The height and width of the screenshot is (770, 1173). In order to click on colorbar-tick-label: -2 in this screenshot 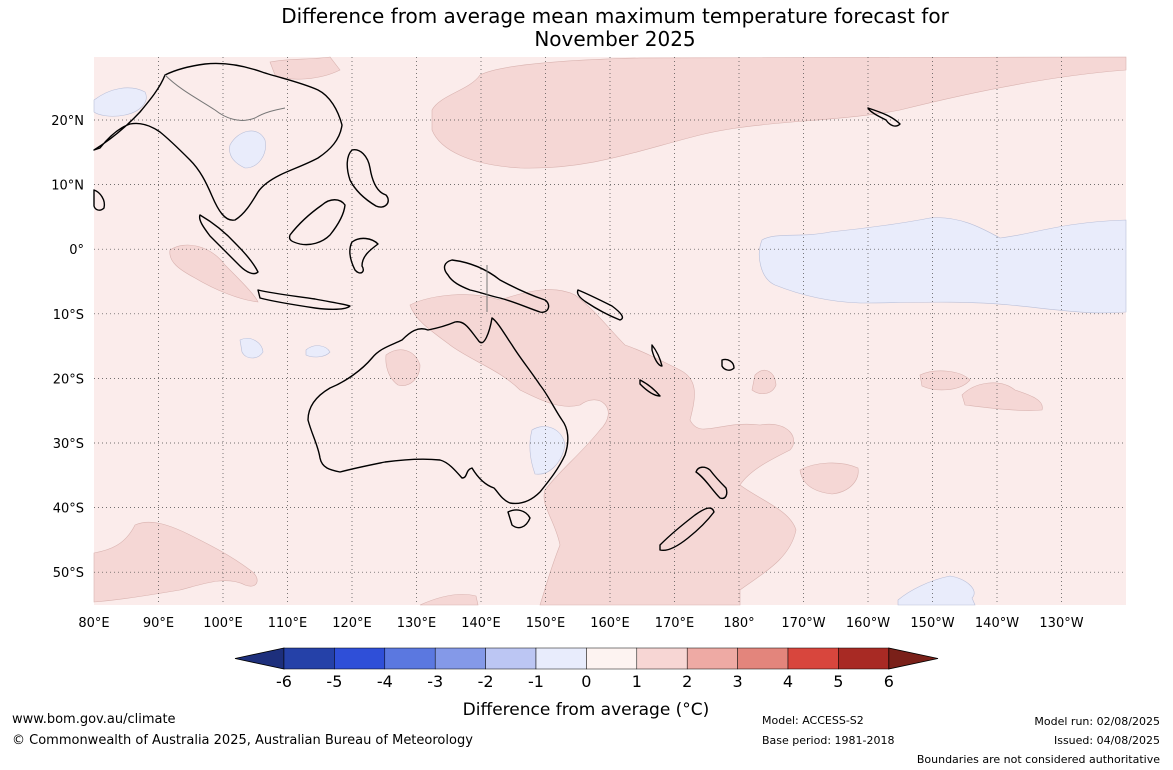, I will do `click(486, 681)`.